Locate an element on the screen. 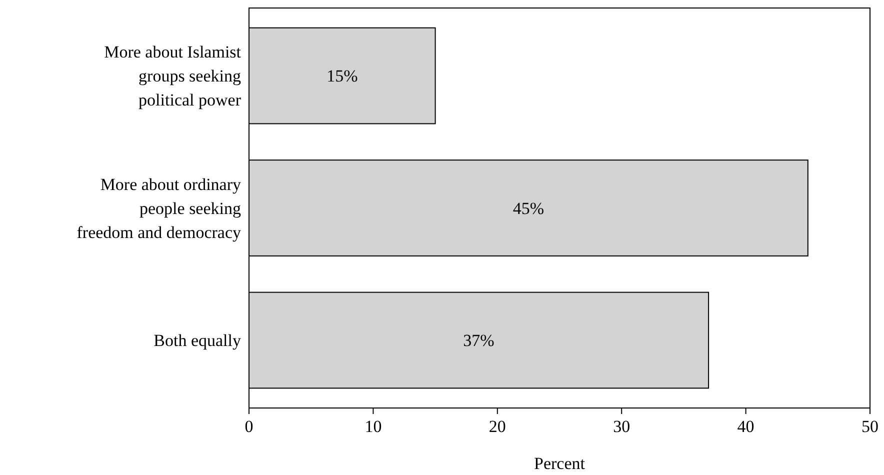 This screenshot has width=884, height=475. y-tick-label: More about Islamist groups seeking political power is located at coordinates (173, 76).